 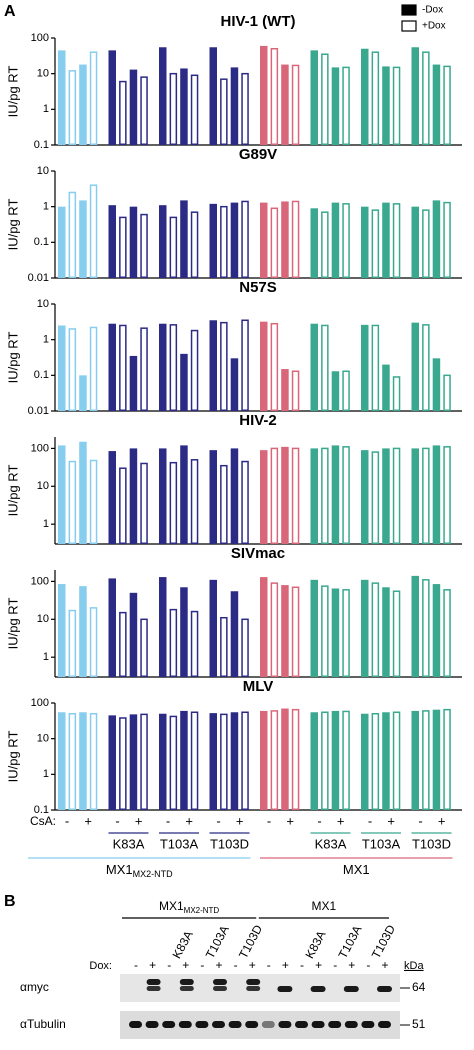 I want to click on panel-label: A, so click(x=10, y=11).